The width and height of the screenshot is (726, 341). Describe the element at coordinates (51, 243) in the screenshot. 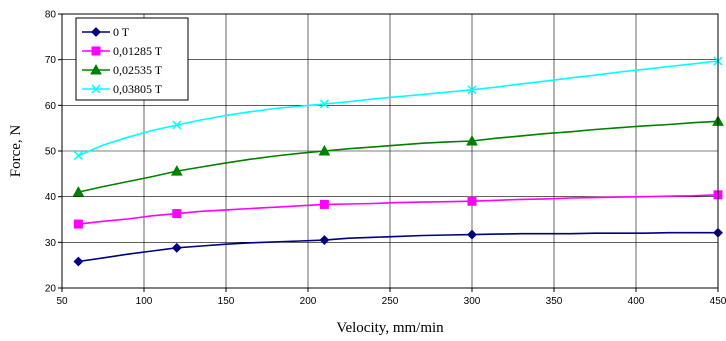

I see `y-tick-label: 30` at that location.